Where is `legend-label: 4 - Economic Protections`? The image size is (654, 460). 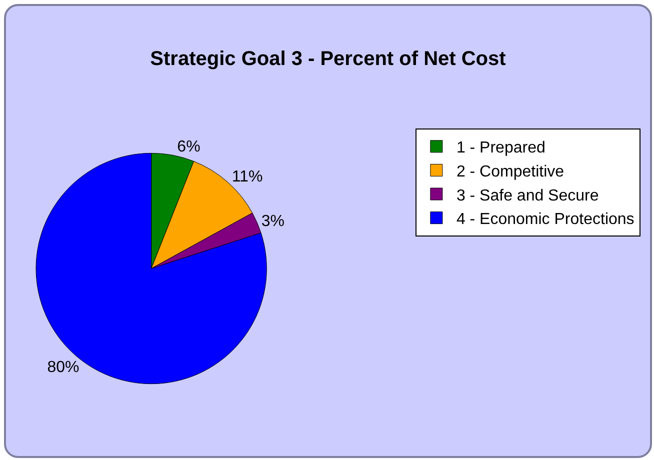 legend-label: 4 - Economic Protections is located at coordinates (545, 219).